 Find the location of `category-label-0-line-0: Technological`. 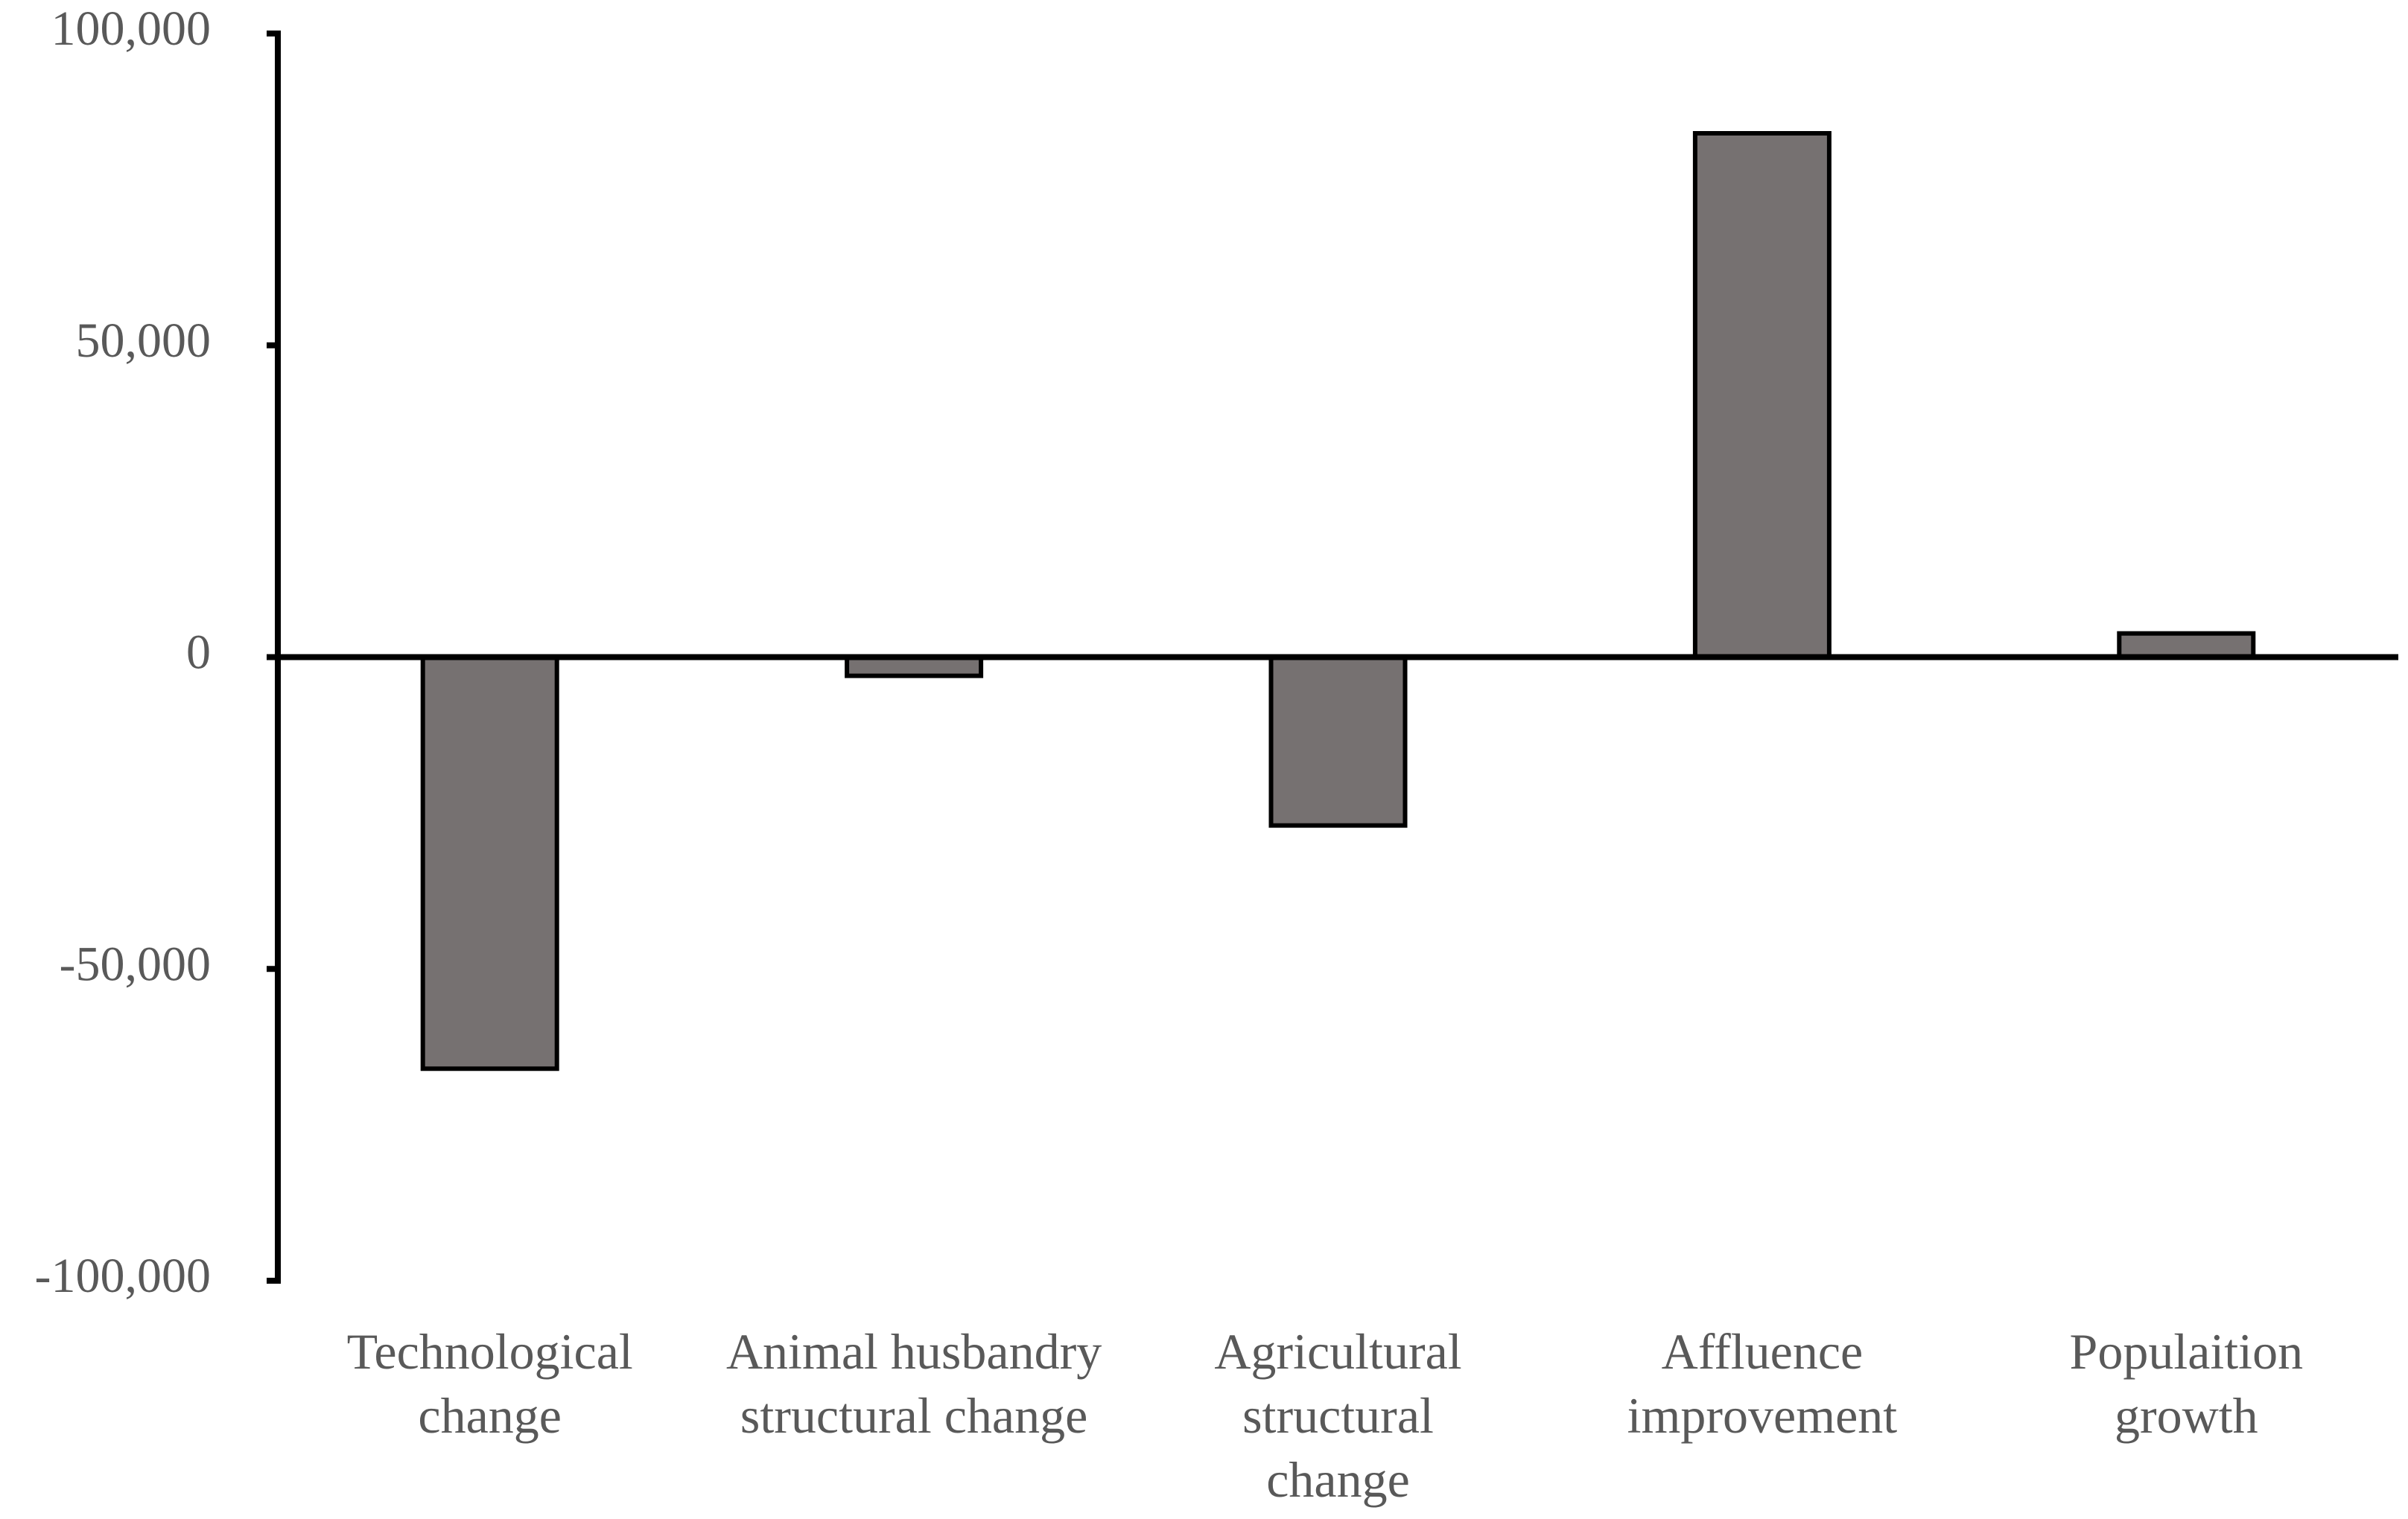

category-label-0-line-0: Technological is located at coordinates (490, 1351).